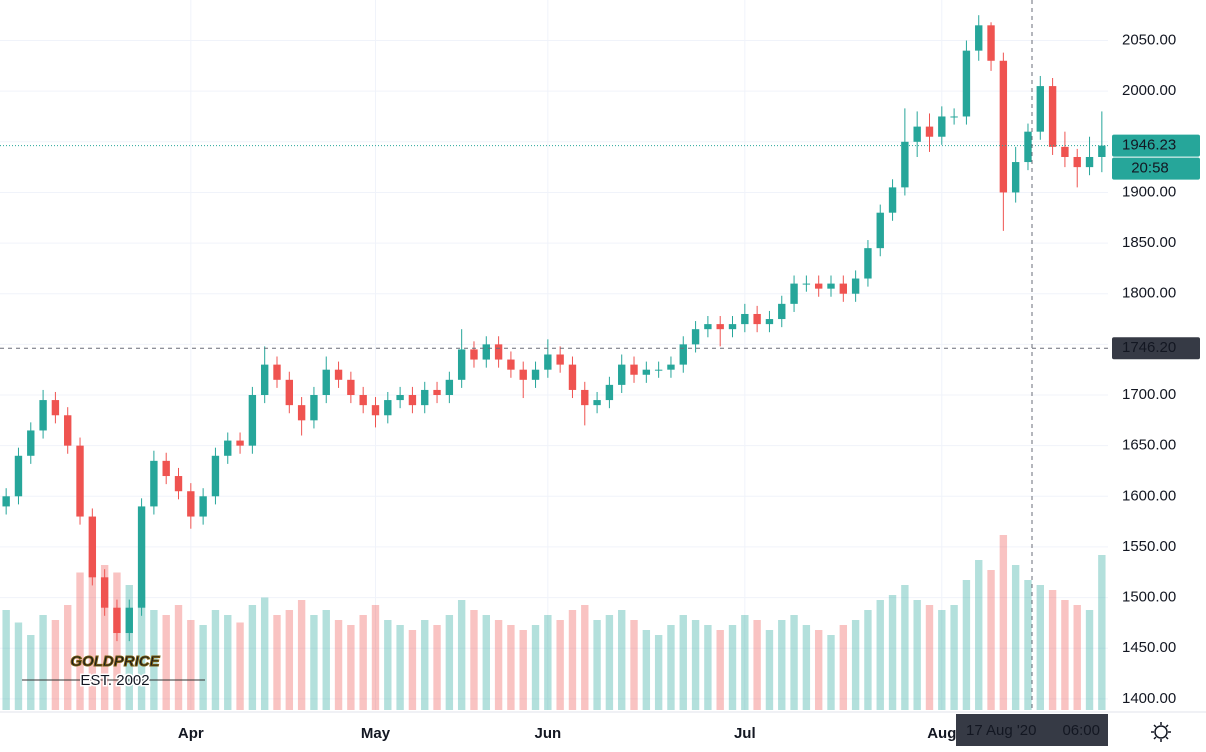 The width and height of the screenshot is (1206, 752). I want to click on y-tick-label: 1800.00, so click(1149, 293).